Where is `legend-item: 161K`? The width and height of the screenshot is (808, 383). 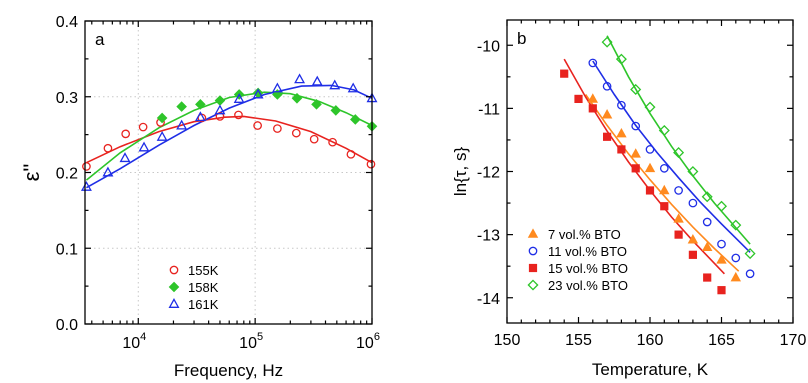
legend-item: 161K is located at coordinates (193, 304).